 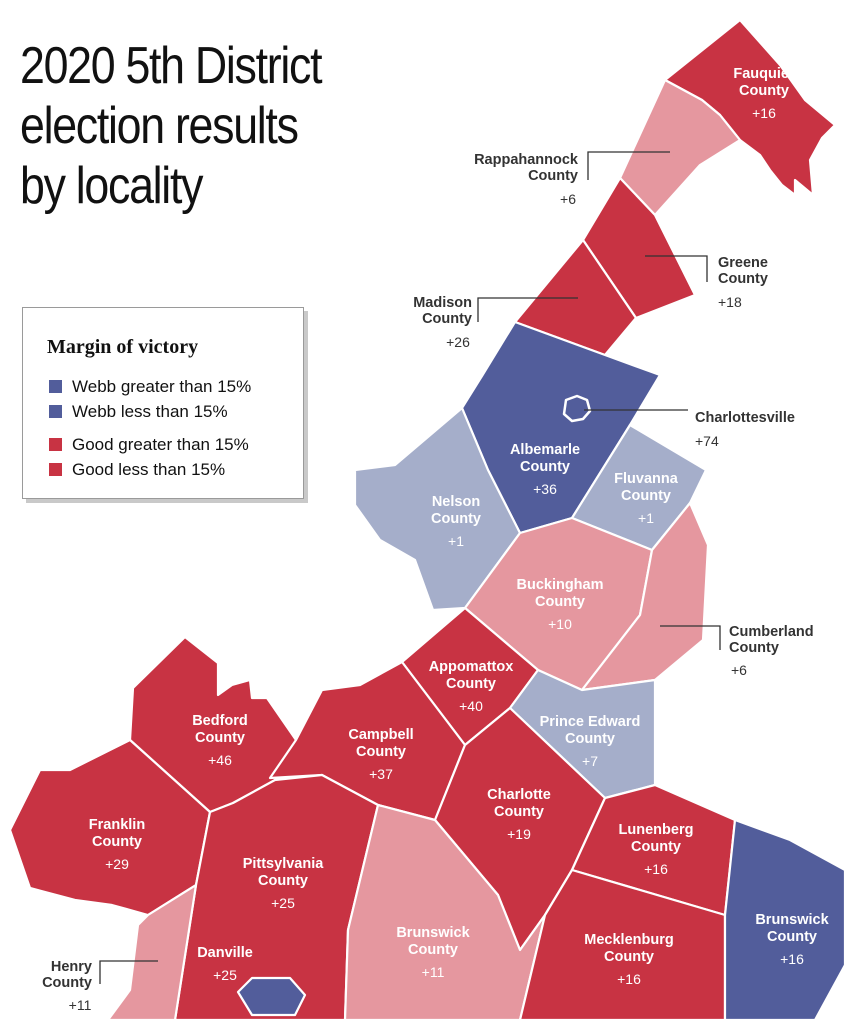 I want to click on legend-title: Margin of victory, so click(x=123, y=347).